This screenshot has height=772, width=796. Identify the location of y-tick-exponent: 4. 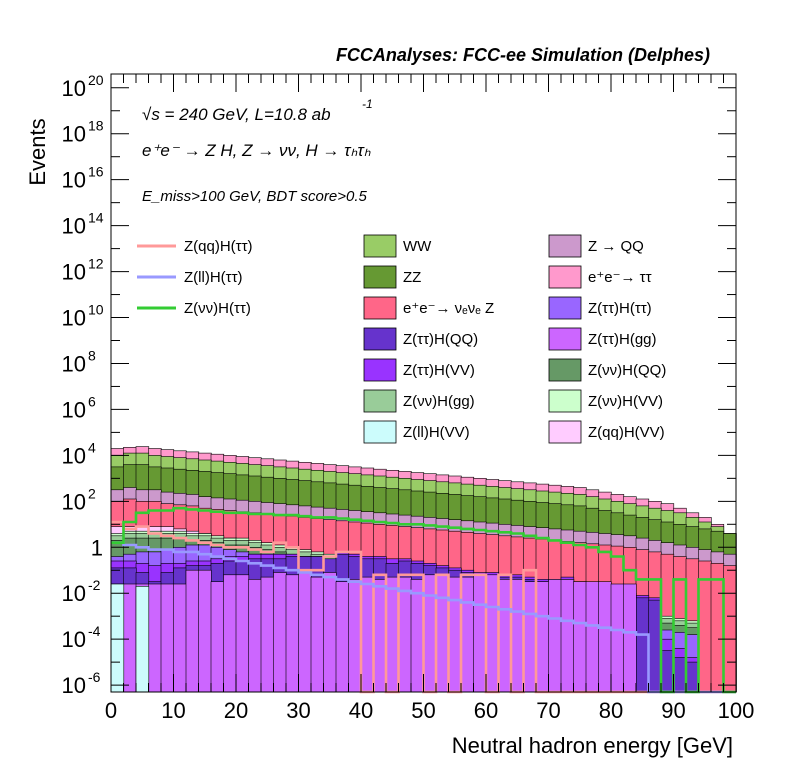
(92, 447).